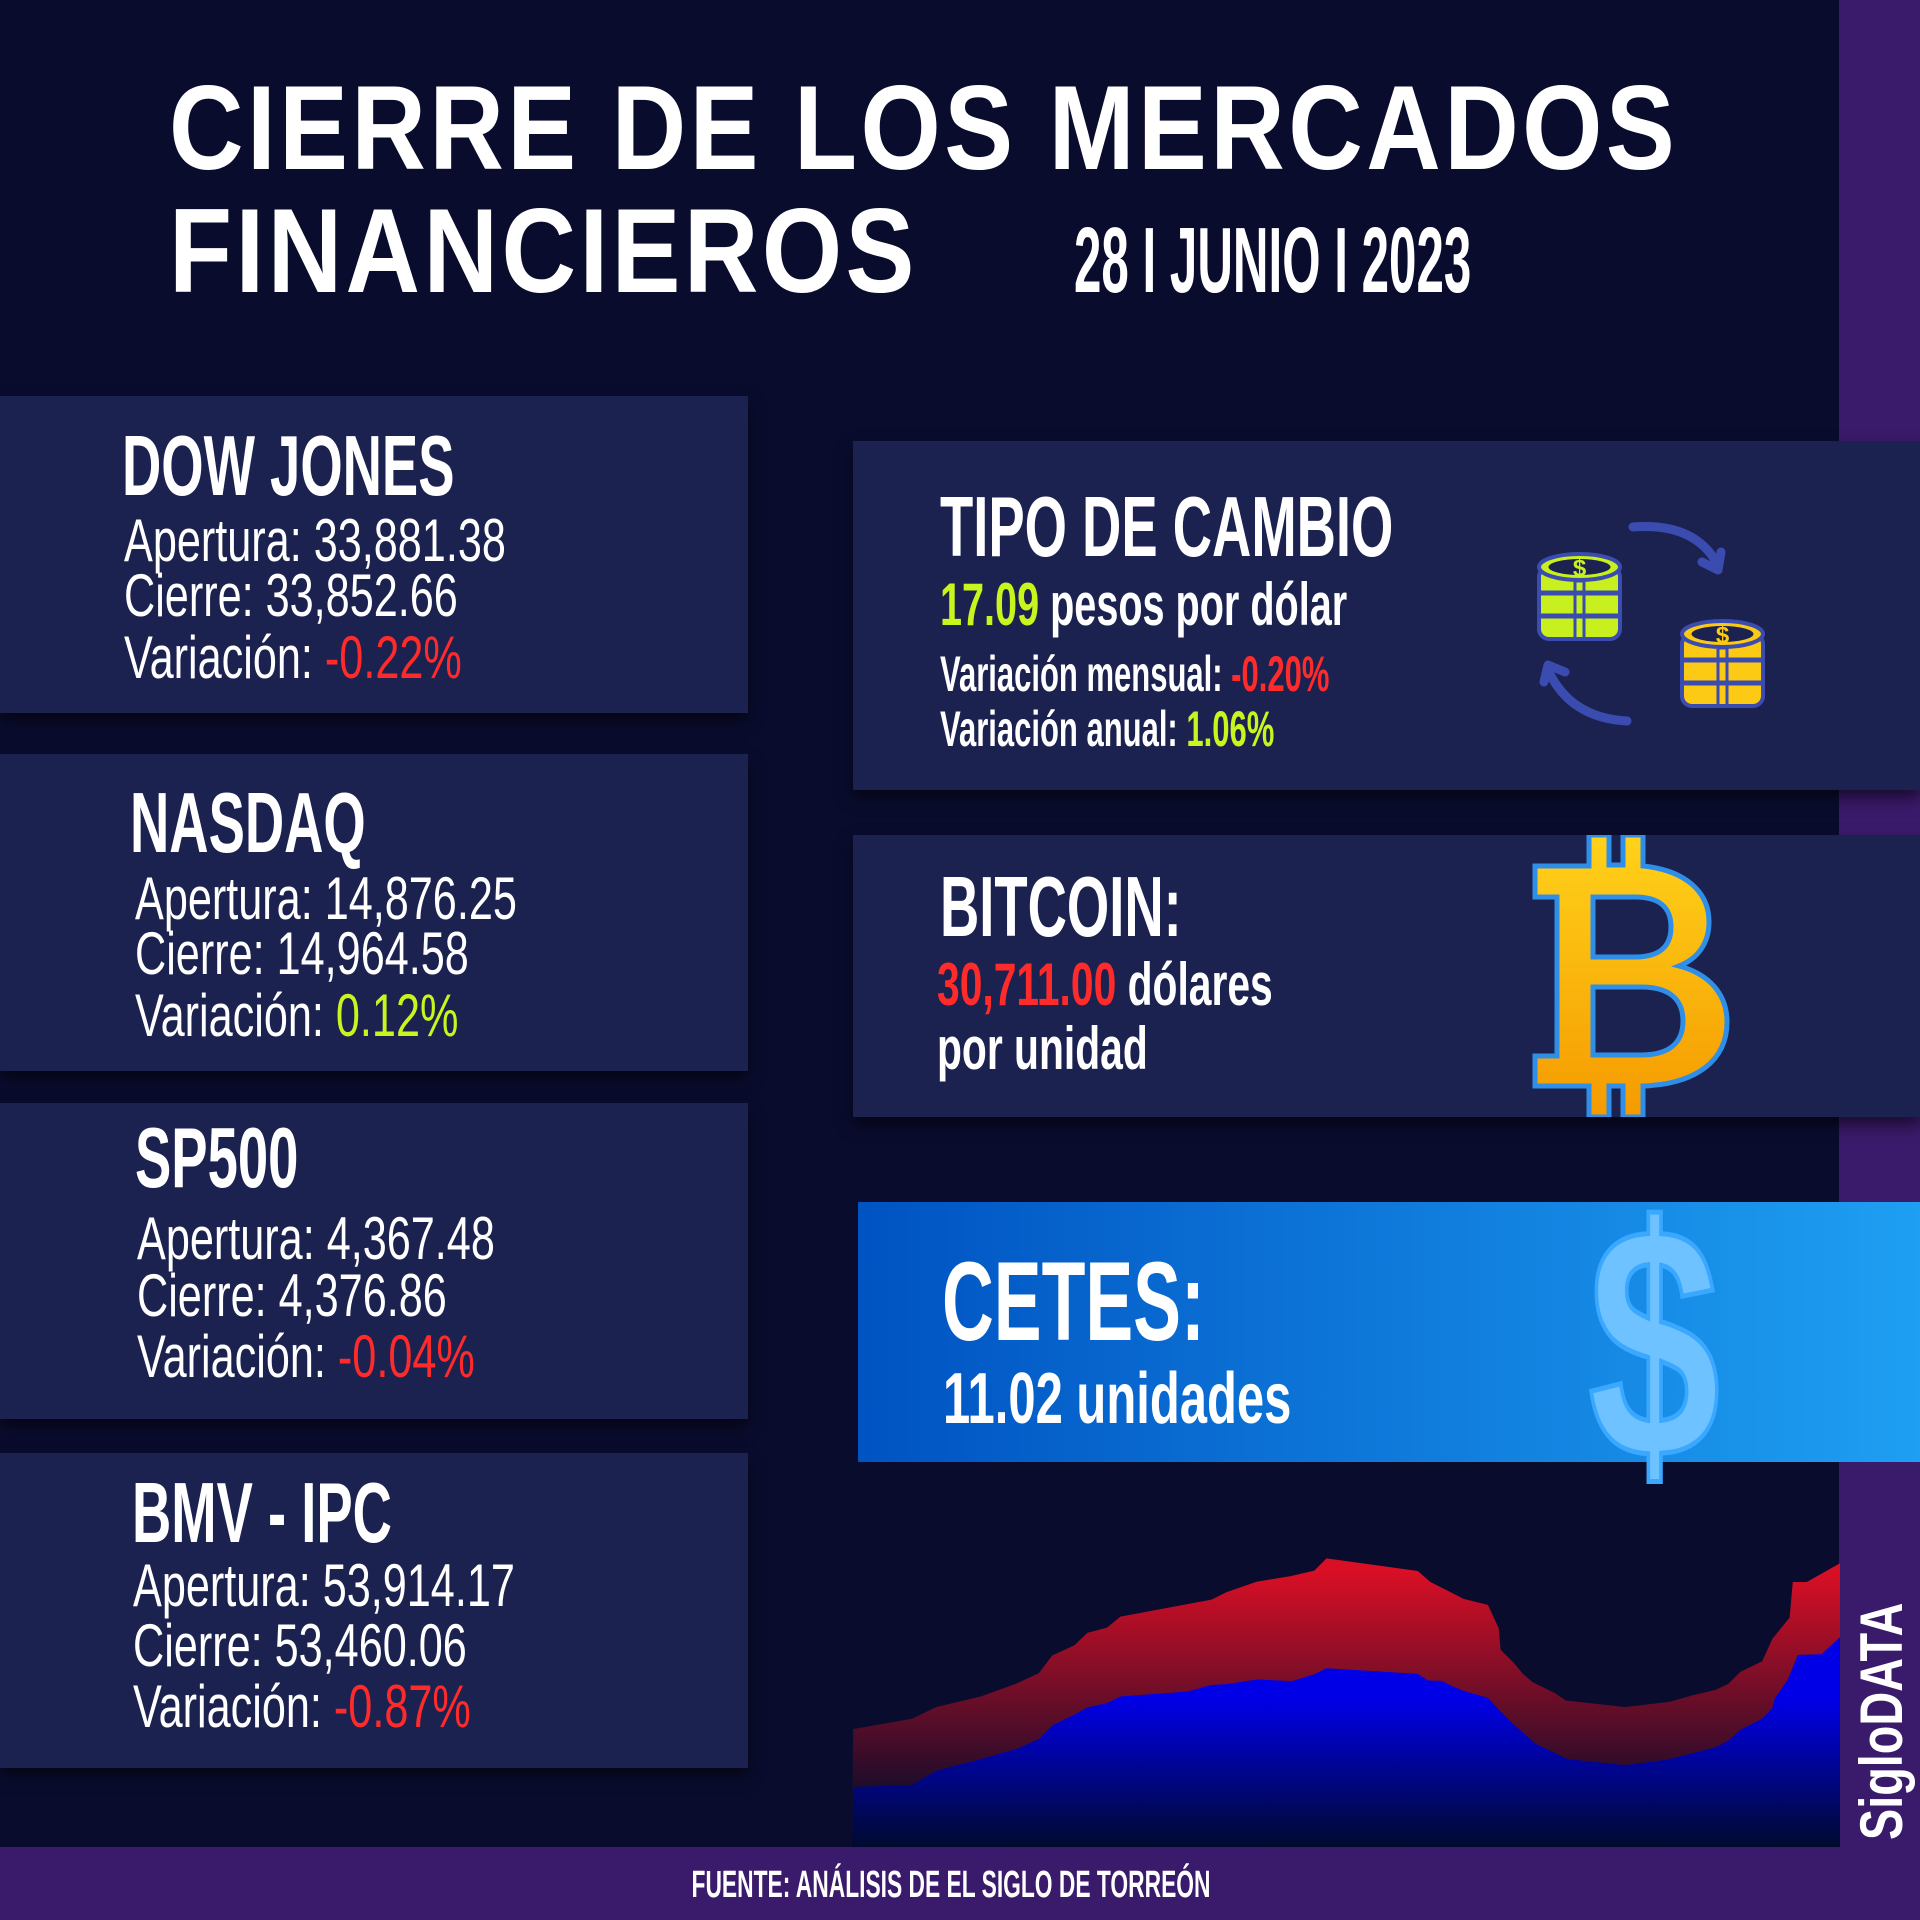  Describe the element at coordinates (1107, 729) in the screenshot. I see `exchange-annual-variation: Variación anual: 1.06%` at that location.